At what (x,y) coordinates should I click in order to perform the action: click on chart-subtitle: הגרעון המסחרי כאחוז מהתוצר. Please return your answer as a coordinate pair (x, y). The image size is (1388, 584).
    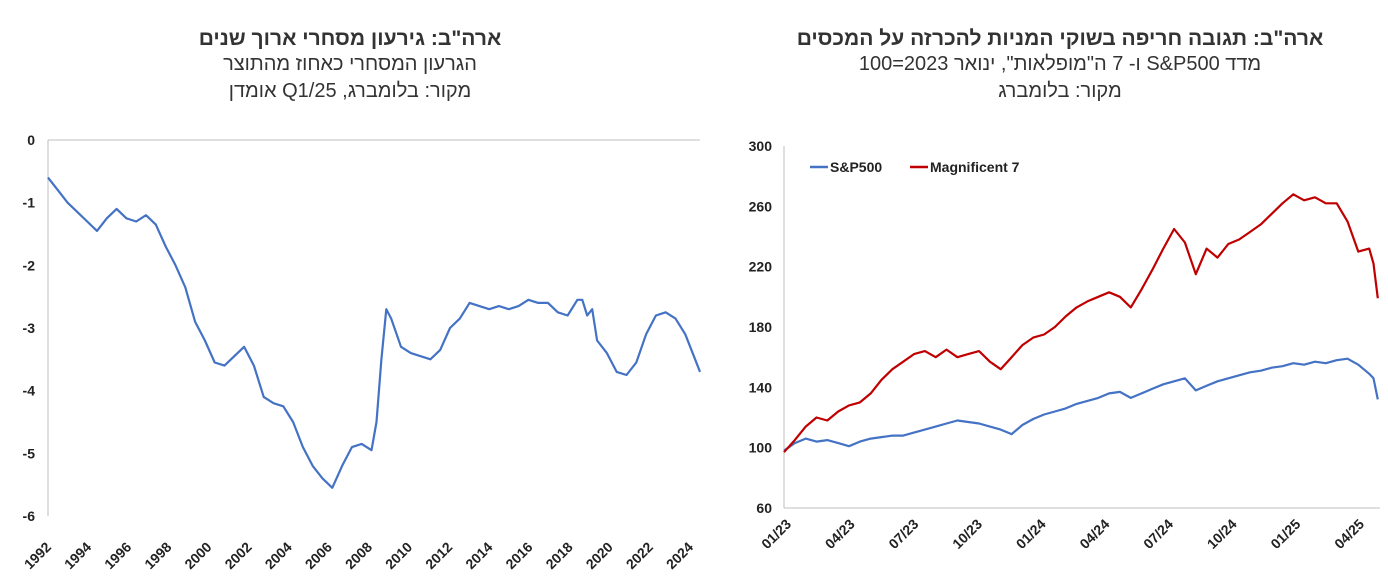
    Looking at the image, I should click on (350, 64).